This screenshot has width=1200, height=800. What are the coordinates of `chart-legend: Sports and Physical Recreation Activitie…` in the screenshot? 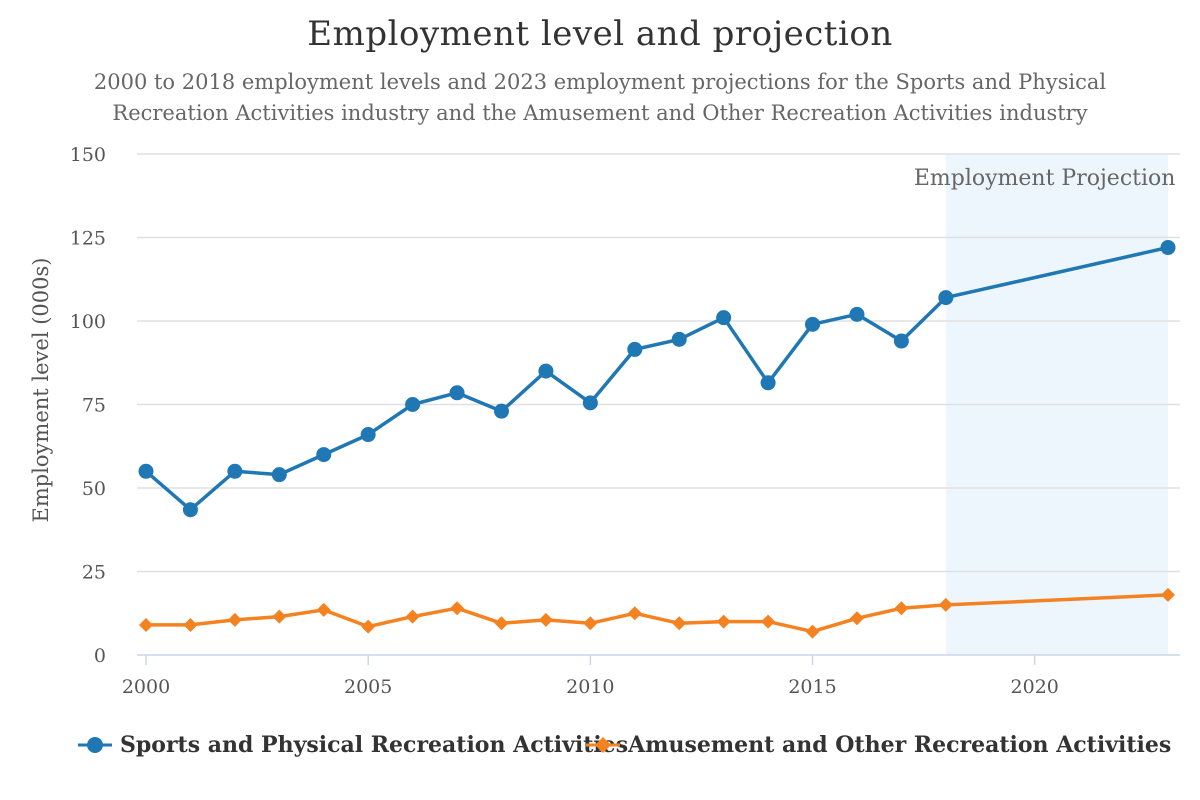 It's located at (624, 745).